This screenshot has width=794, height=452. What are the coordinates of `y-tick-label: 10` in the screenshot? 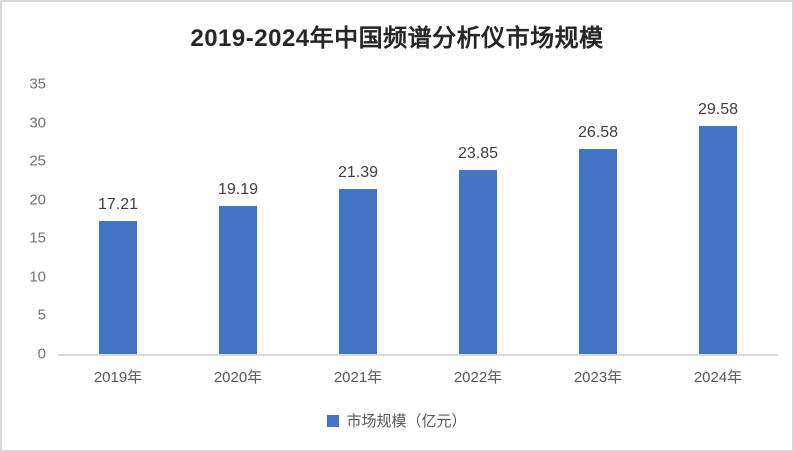 It's located at (37, 277).